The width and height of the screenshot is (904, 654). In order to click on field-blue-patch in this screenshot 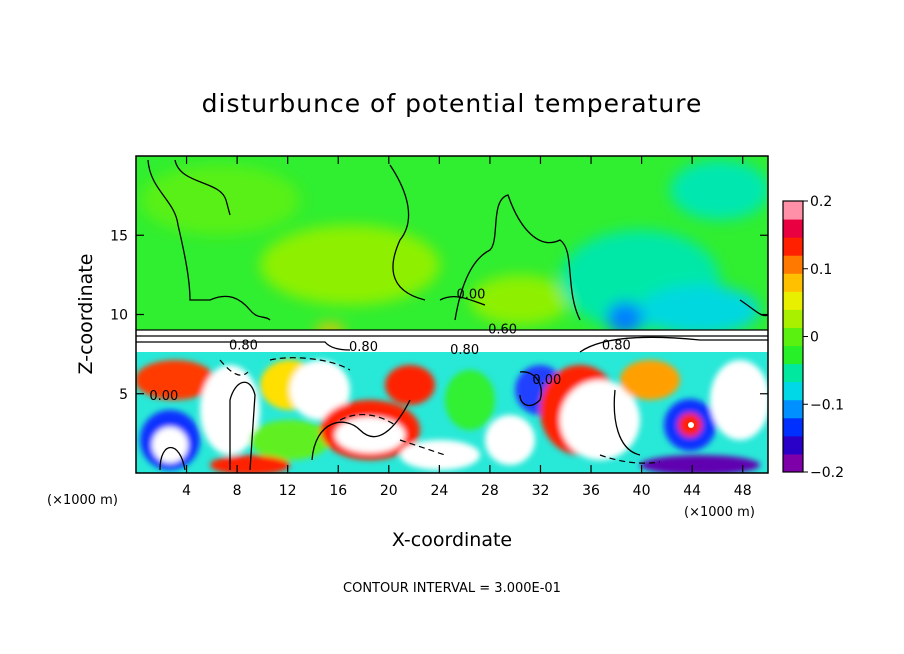, I will do `click(625, 318)`.